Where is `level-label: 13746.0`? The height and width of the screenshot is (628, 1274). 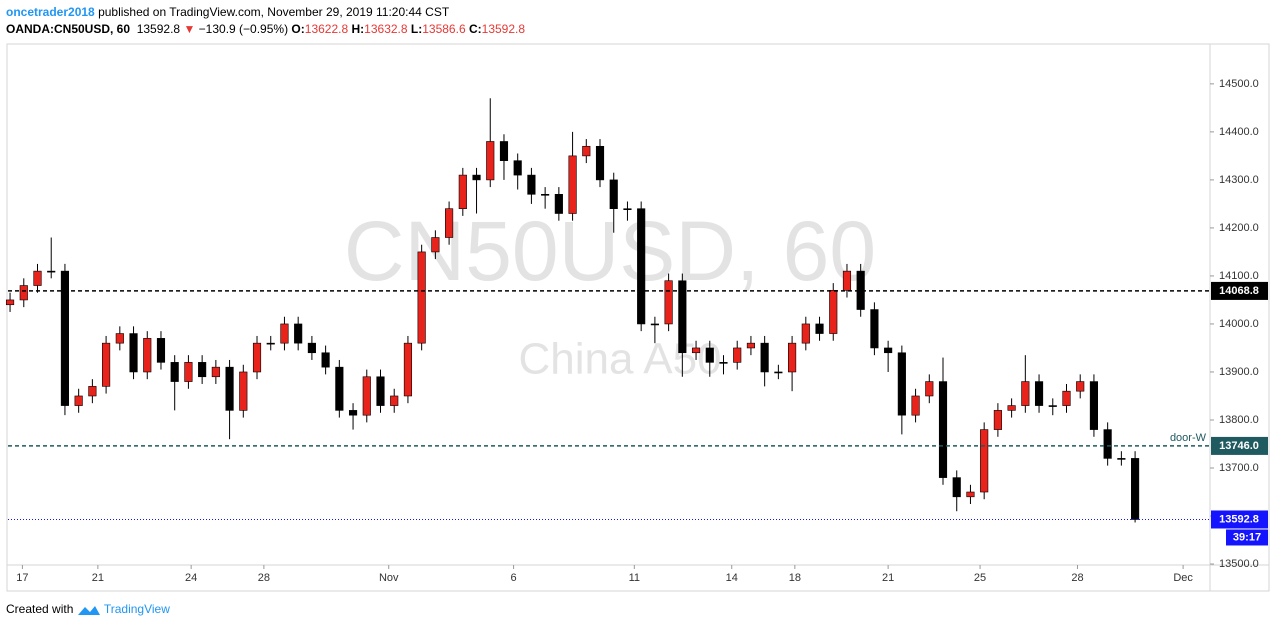
level-label: 13746.0 is located at coordinates (1239, 446).